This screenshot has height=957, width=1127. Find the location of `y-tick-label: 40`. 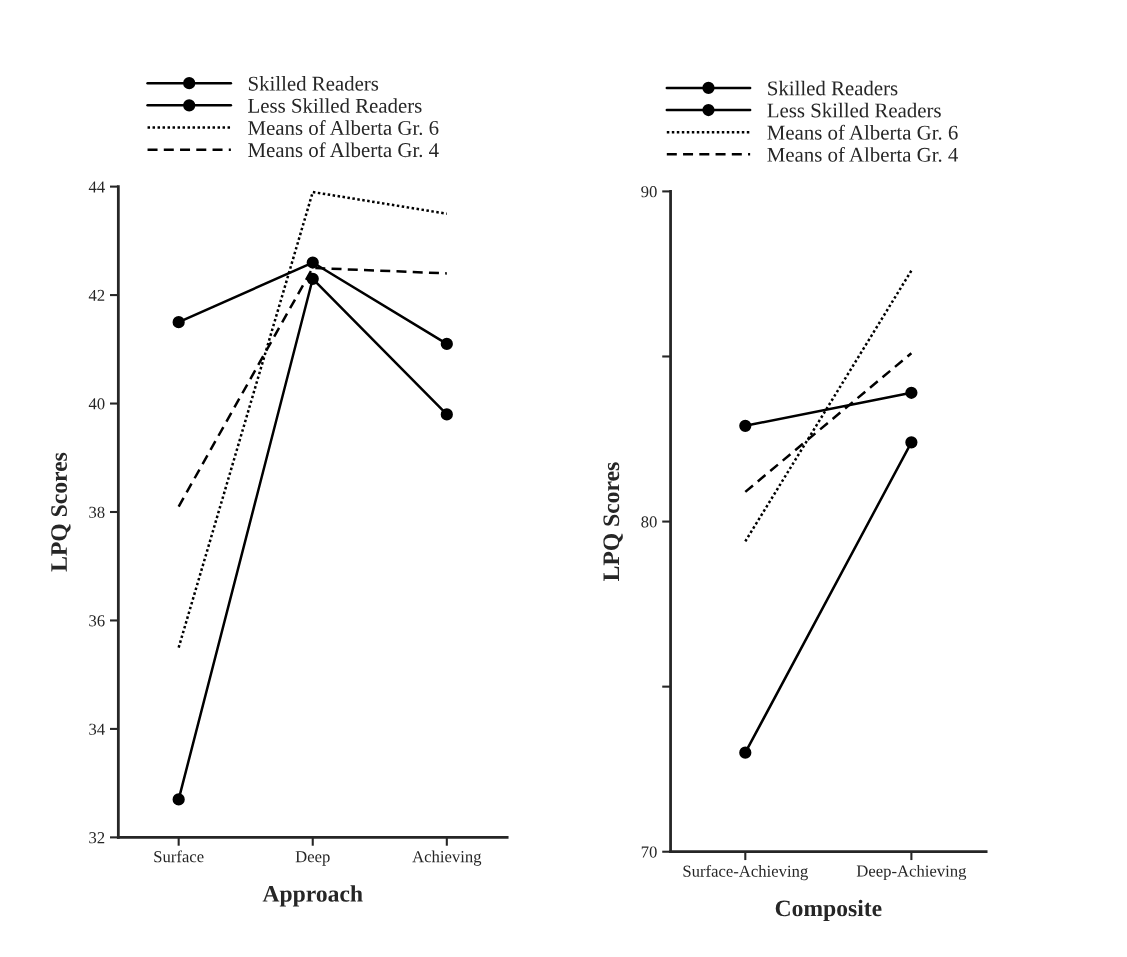

y-tick-label: 40 is located at coordinates (96, 404).